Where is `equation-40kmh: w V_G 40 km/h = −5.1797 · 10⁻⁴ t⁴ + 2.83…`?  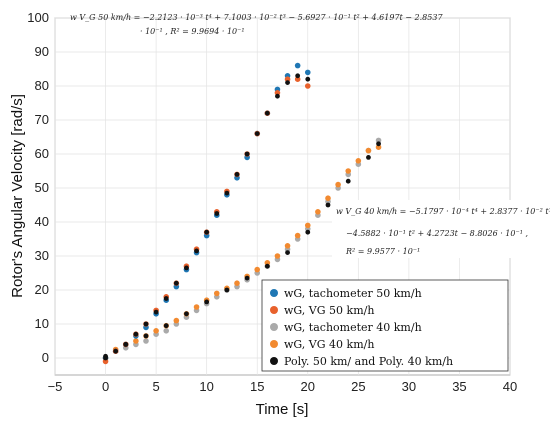
equation-40kmh: w V_G 40 km/h = −5.1797 · 10⁻⁴ t⁴ + 2.83… is located at coordinates (441, 229).